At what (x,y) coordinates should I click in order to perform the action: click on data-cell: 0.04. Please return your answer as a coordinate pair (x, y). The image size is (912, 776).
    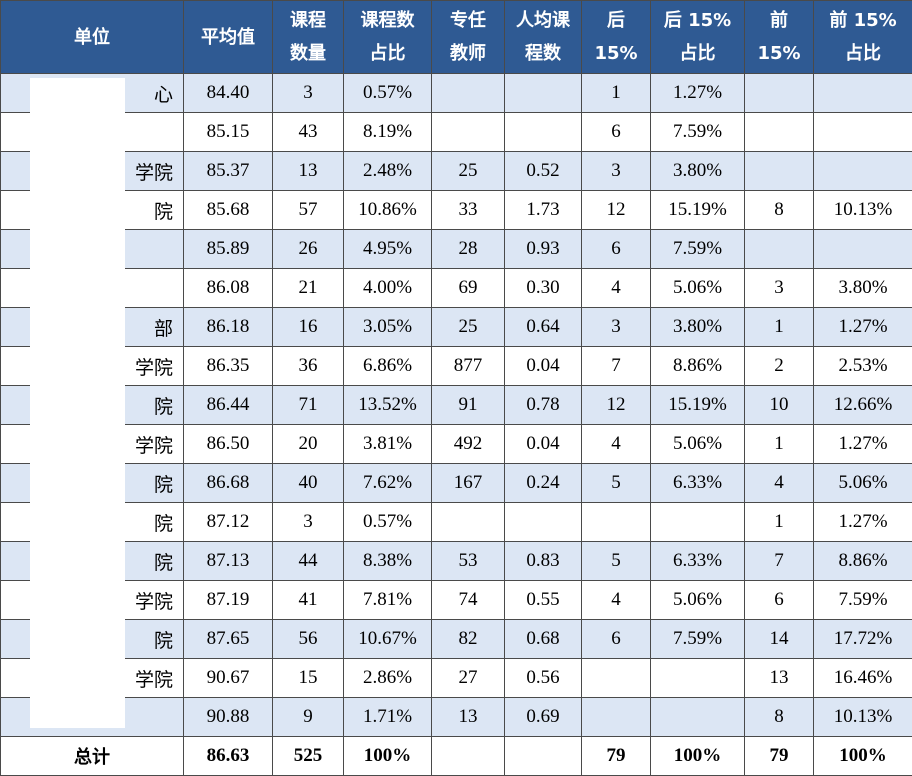
    Looking at the image, I should click on (543, 366).